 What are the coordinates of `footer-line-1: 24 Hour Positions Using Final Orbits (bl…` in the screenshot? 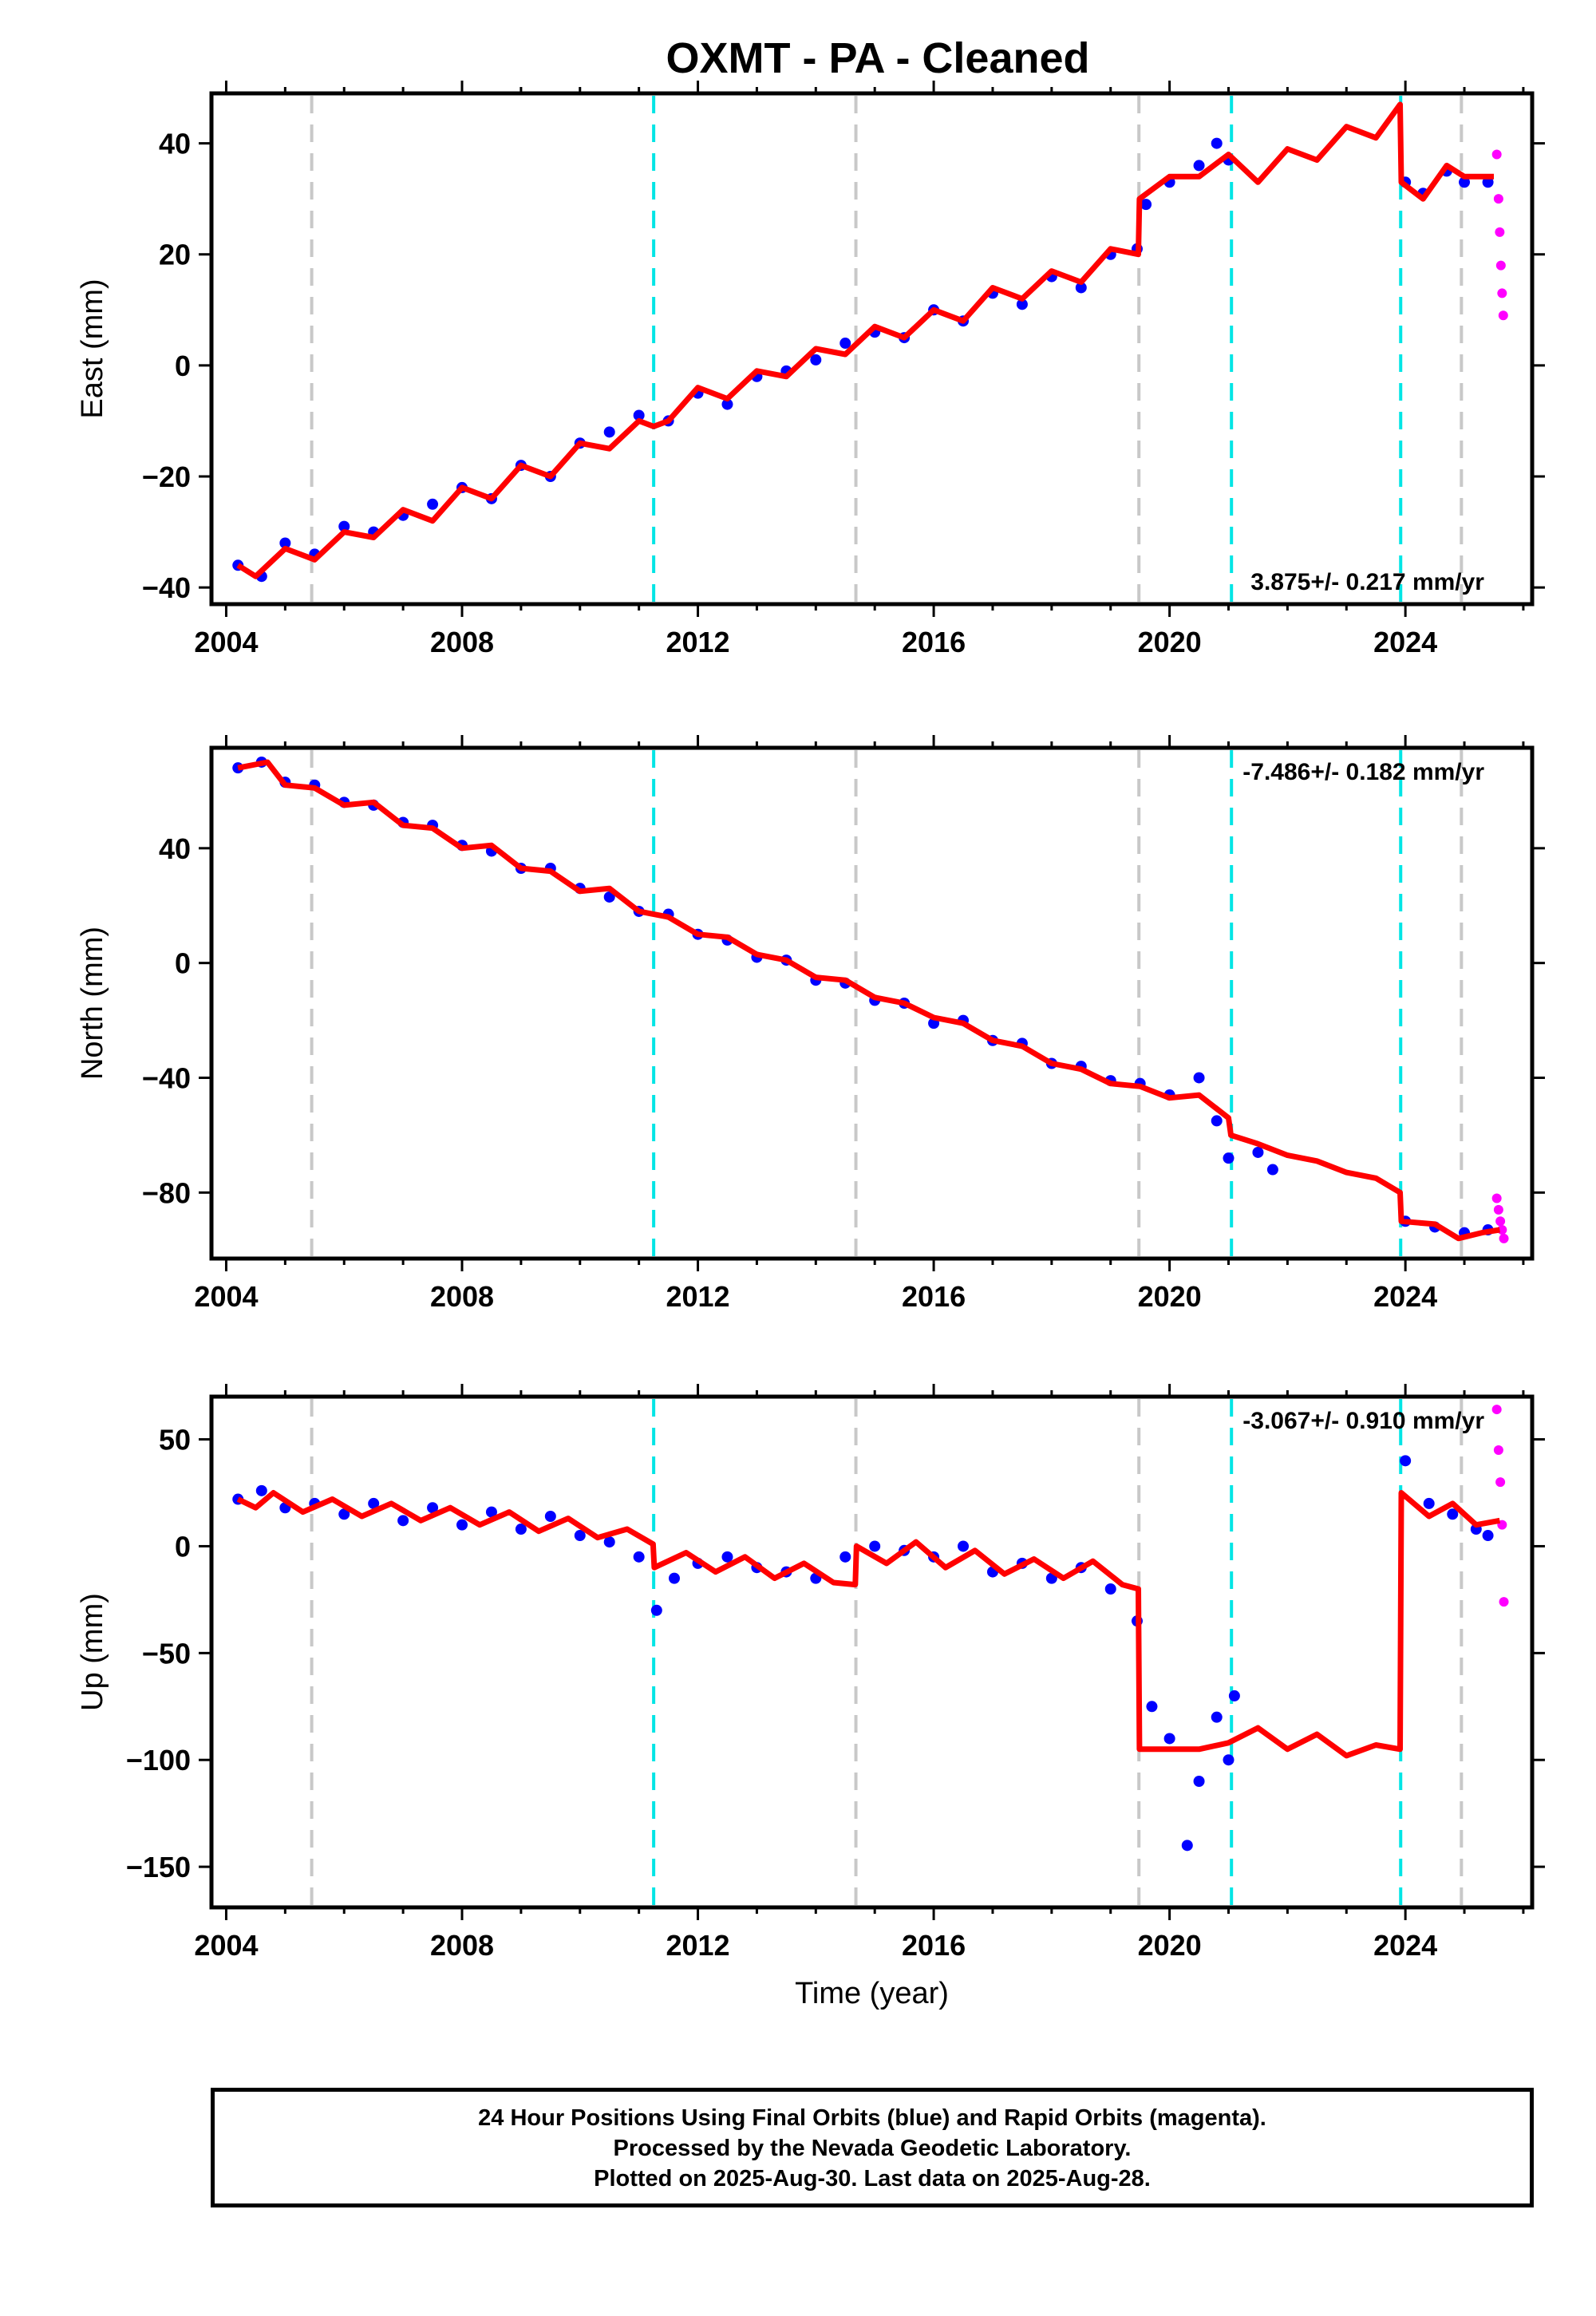 It's located at (872, 2118).